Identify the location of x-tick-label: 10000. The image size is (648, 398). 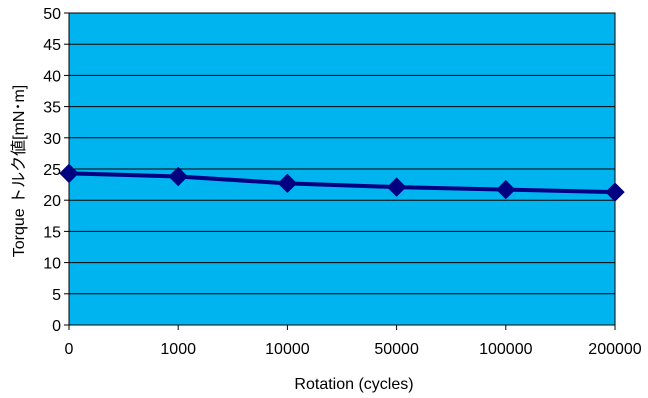
(287, 349).